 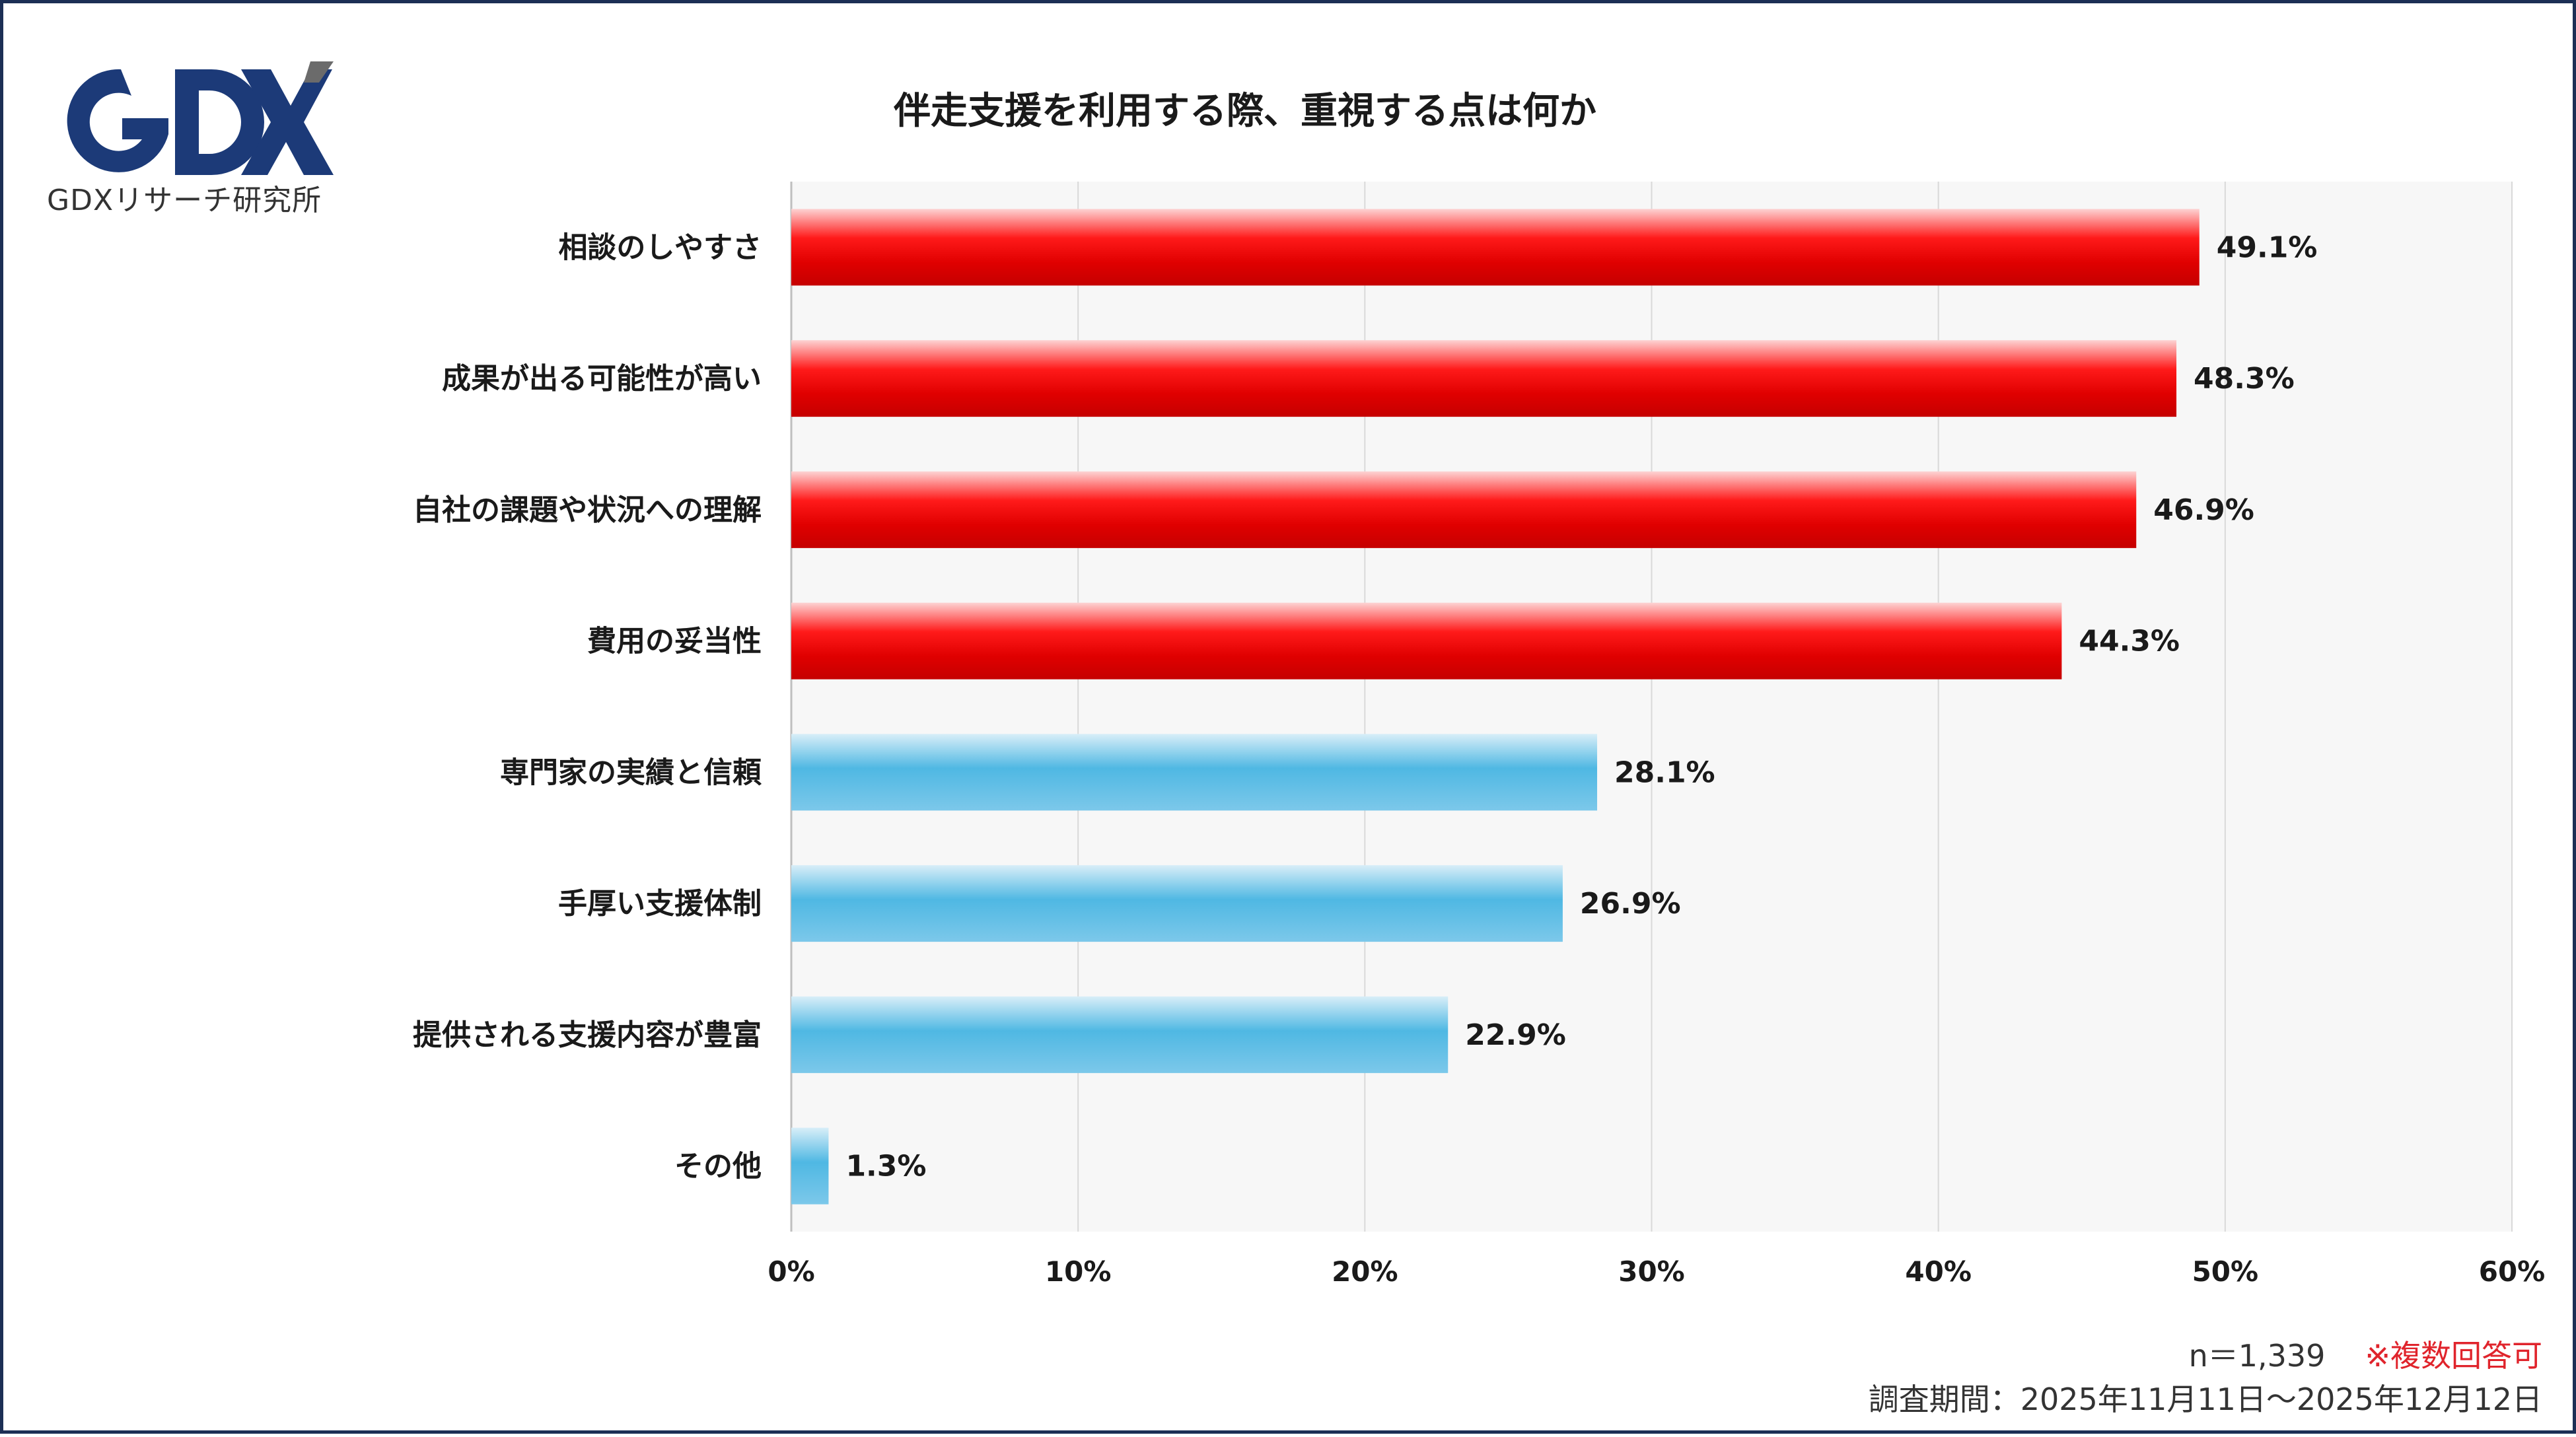 I want to click on data-label: 1.3%, so click(x=886, y=1166).